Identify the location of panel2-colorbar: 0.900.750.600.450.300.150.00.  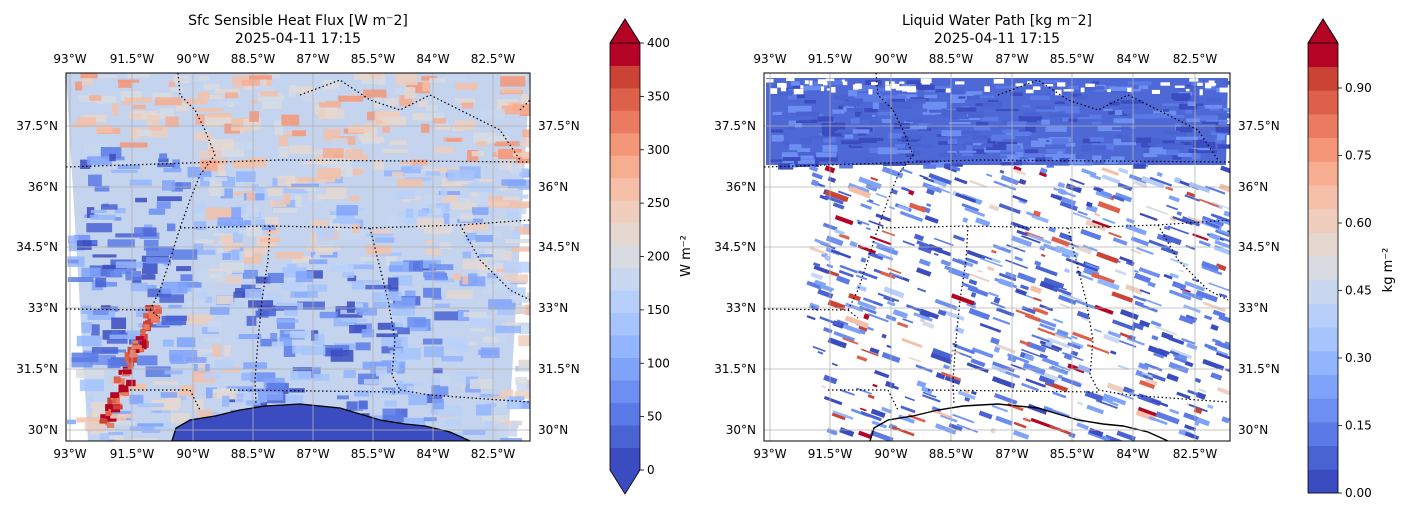
(1339, 259).